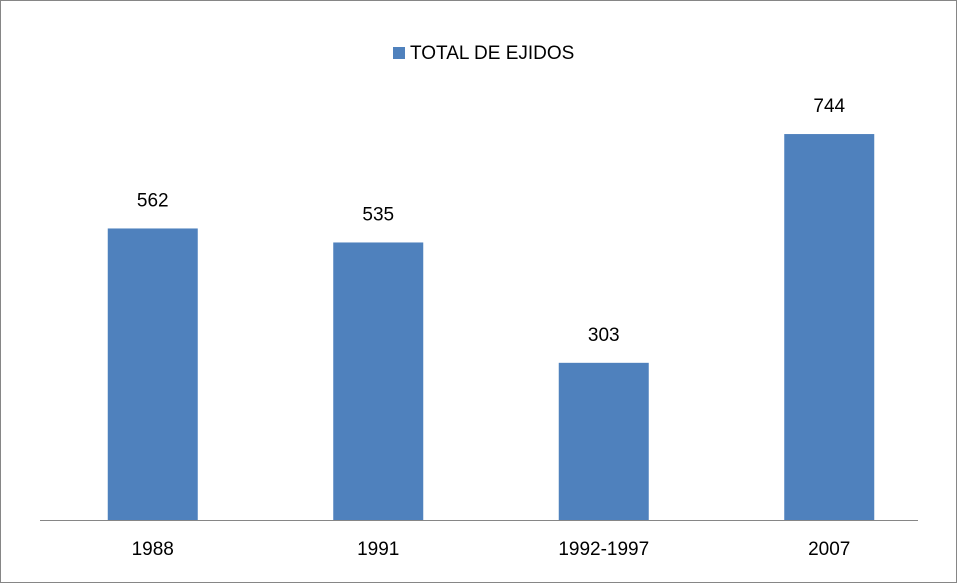 This screenshot has width=957, height=583. I want to click on data-label: 535, so click(378, 214).